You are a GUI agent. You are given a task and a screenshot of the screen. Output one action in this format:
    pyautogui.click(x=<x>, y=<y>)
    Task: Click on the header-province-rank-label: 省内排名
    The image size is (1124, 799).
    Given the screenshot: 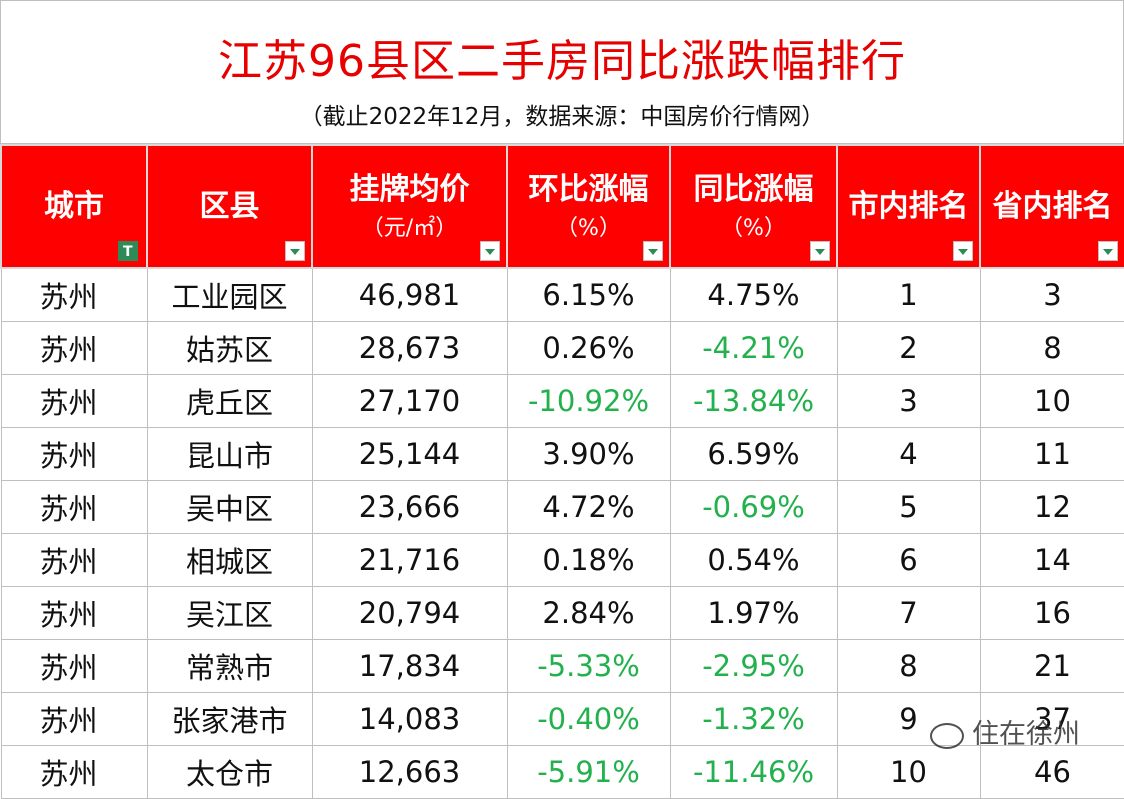 What is the action you would take?
    pyautogui.click(x=1052, y=206)
    